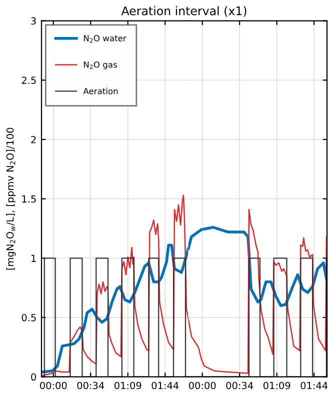 The height and width of the screenshot is (400, 332). Describe the element at coordinates (29, 199) in the screenshot. I see `y-tick-label: 1.5` at that location.